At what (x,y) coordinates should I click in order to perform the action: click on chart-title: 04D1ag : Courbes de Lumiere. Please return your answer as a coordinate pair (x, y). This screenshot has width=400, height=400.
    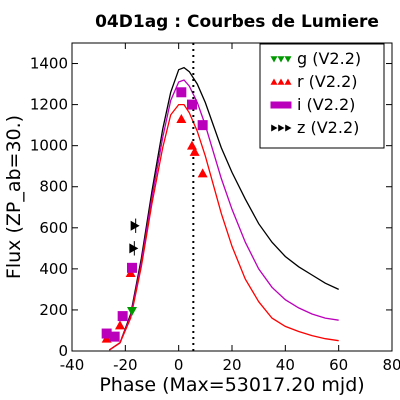
    Looking at the image, I should click on (237, 22).